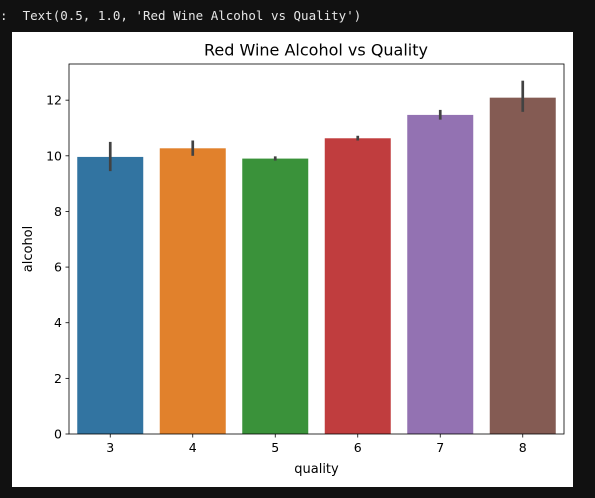 The height and width of the screenshot is (498, 595). What do you see at coordinates (58, 378) in the screenshot?
I see `y-tick-label: 2` at bounding box center [58, 378].